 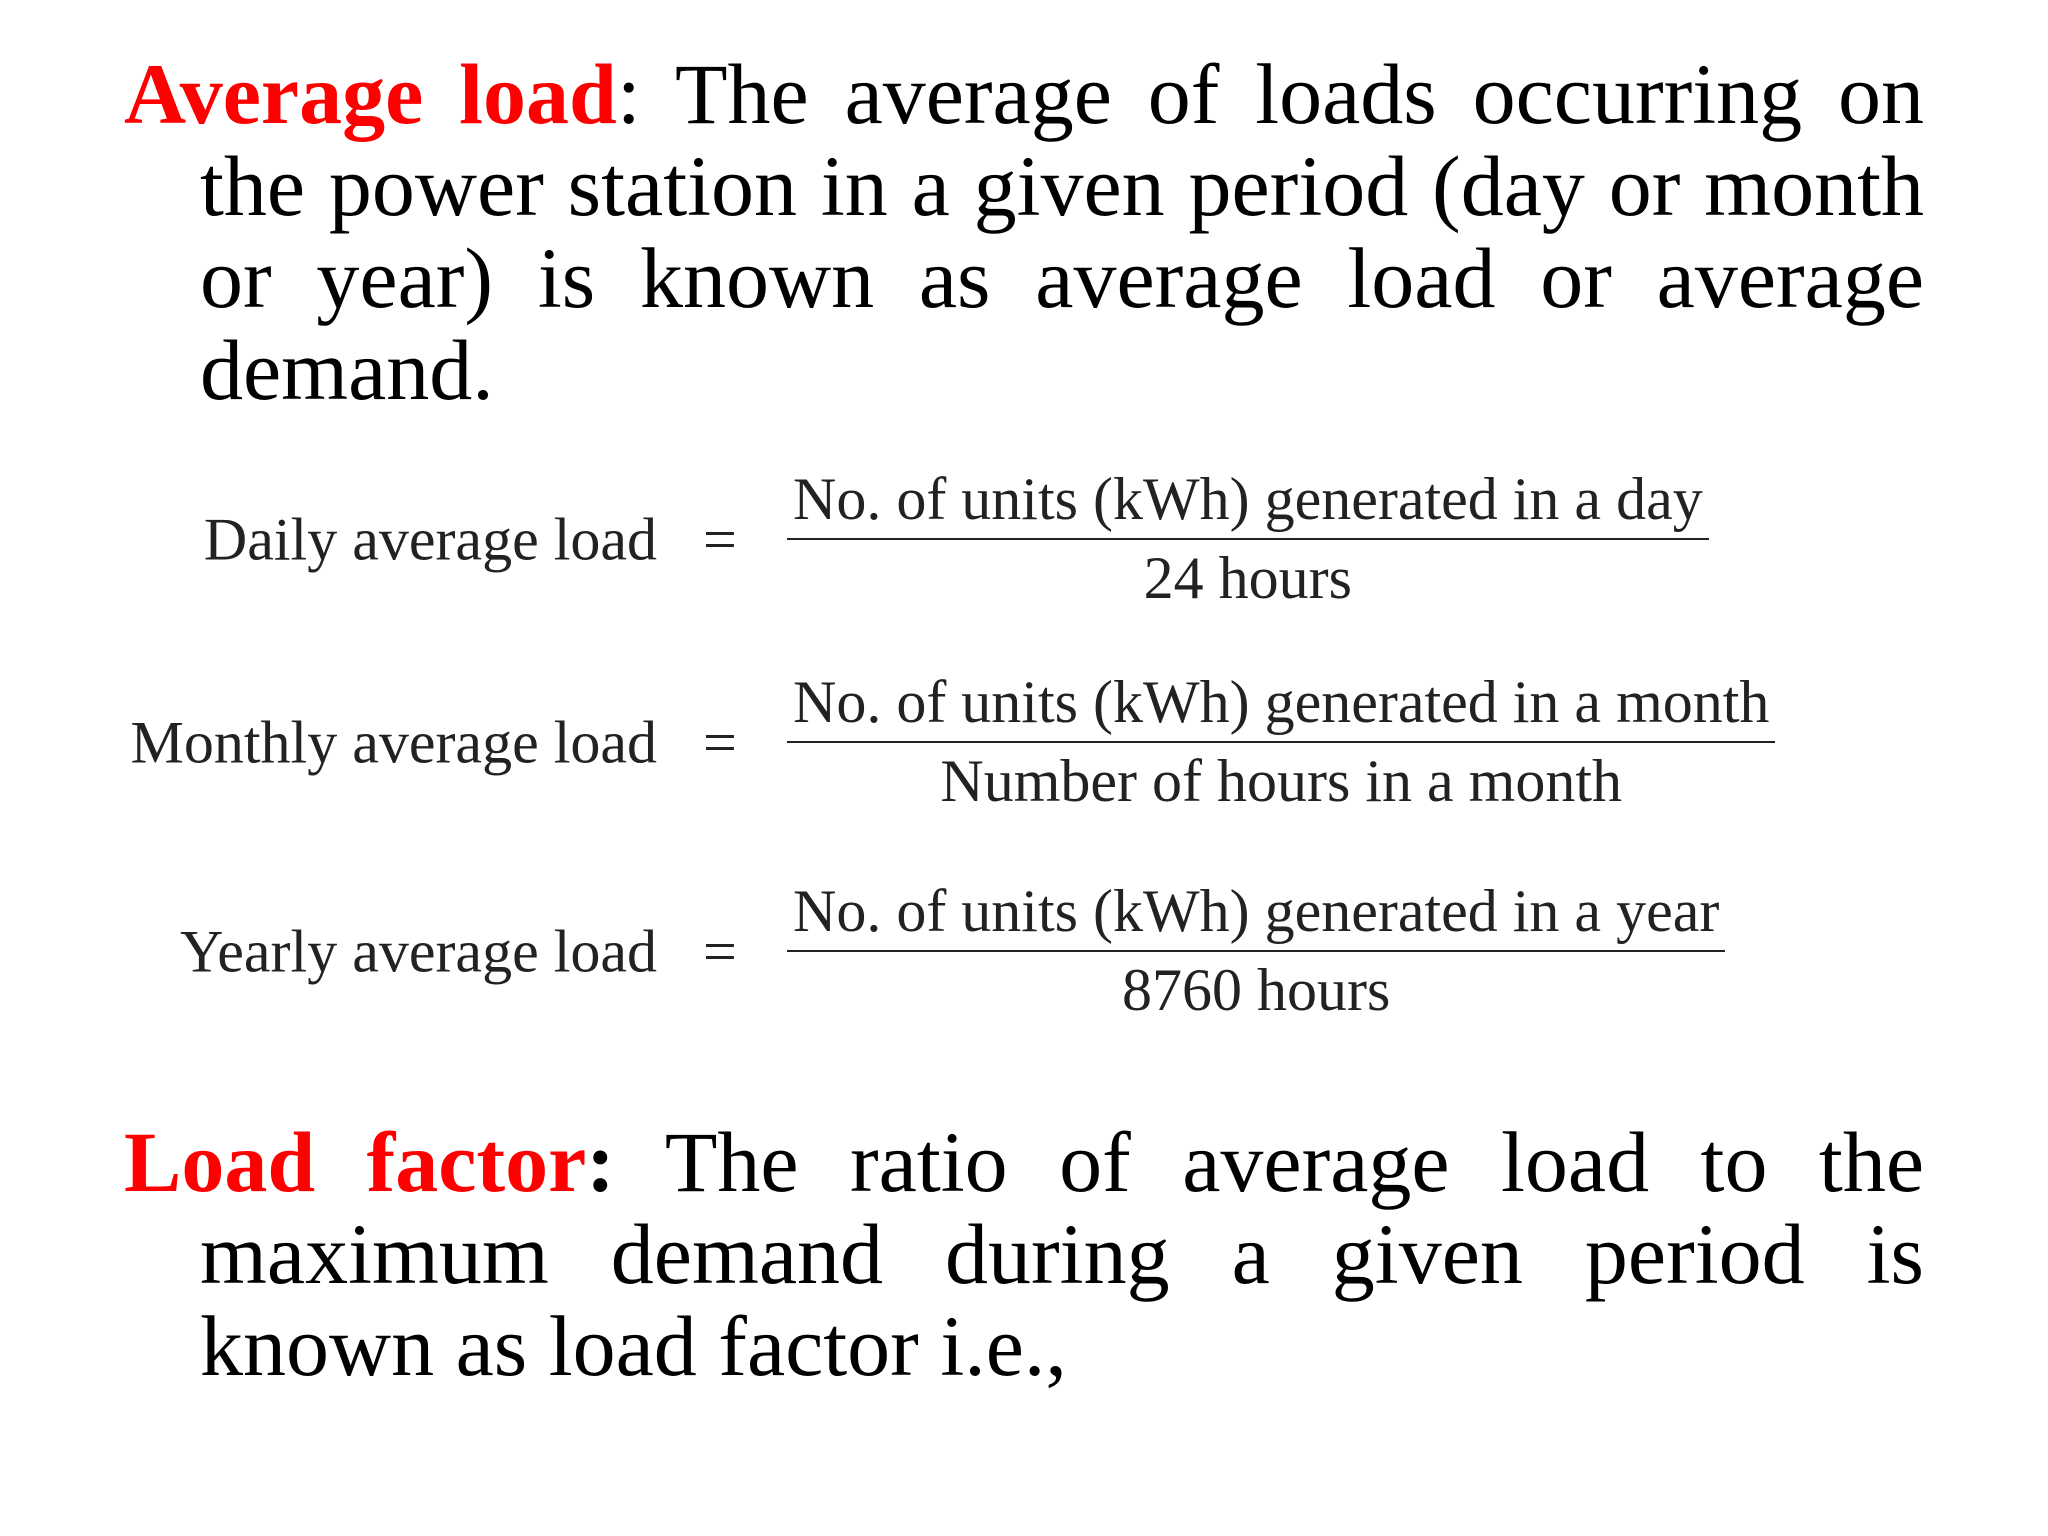 What do you see at coordinates (418, 951) in the screenshot?
I see `formula-label: Yearly average load` at bounding box center [418, 951].